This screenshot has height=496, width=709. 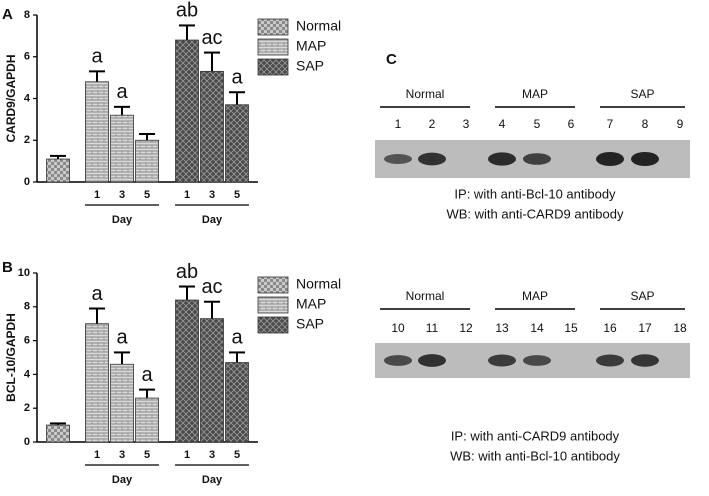 What do you see at coordinates (502, 124) in the screenshot?
I see `lane-label: 4` at bounding box center [502, 124].